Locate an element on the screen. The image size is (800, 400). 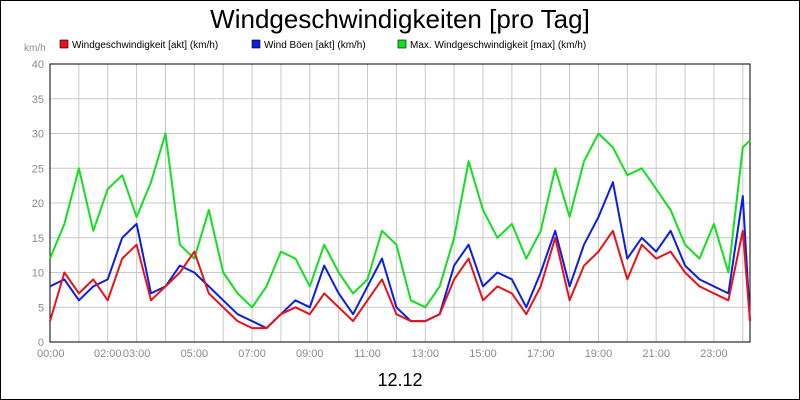
x-tick-label: 17:00 is located at coordinates (541, 354).